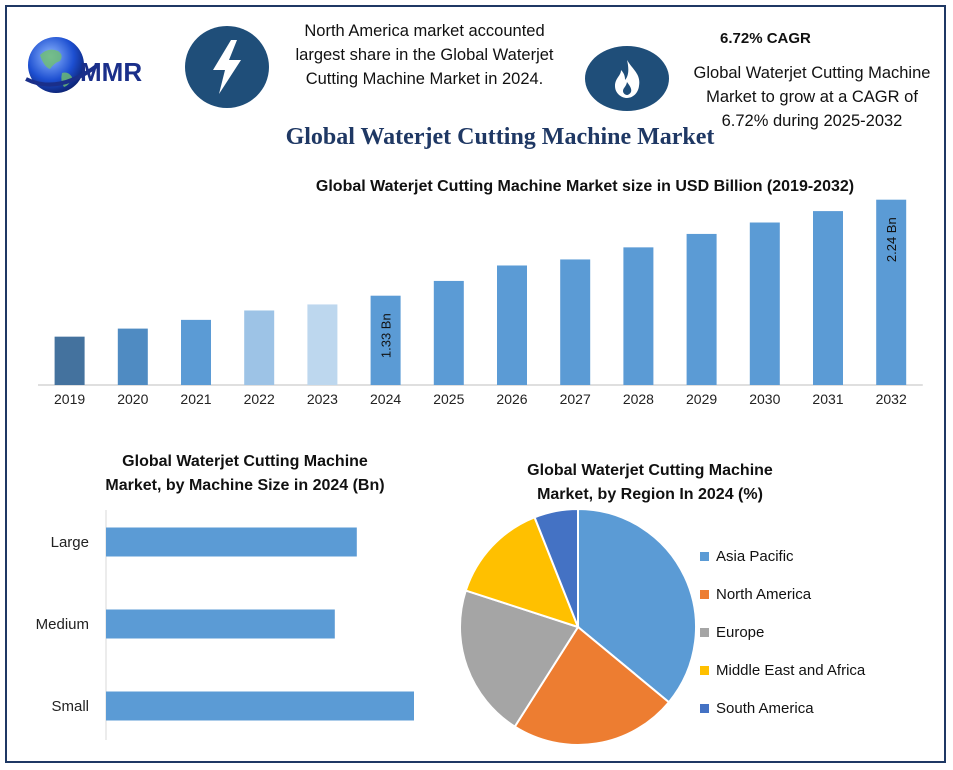  What do you see at coordinates (891, 292) in the screenshot?
I see `bar-2032` at bounding box center [891, 292].